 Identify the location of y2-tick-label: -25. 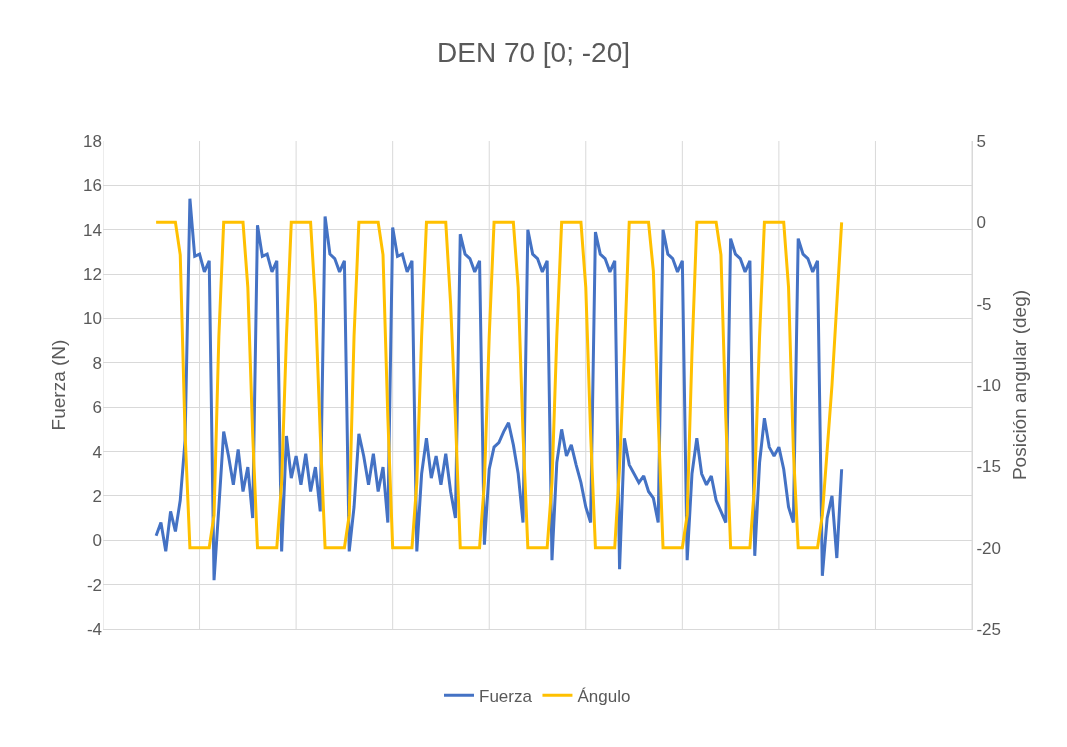
(988, 629).